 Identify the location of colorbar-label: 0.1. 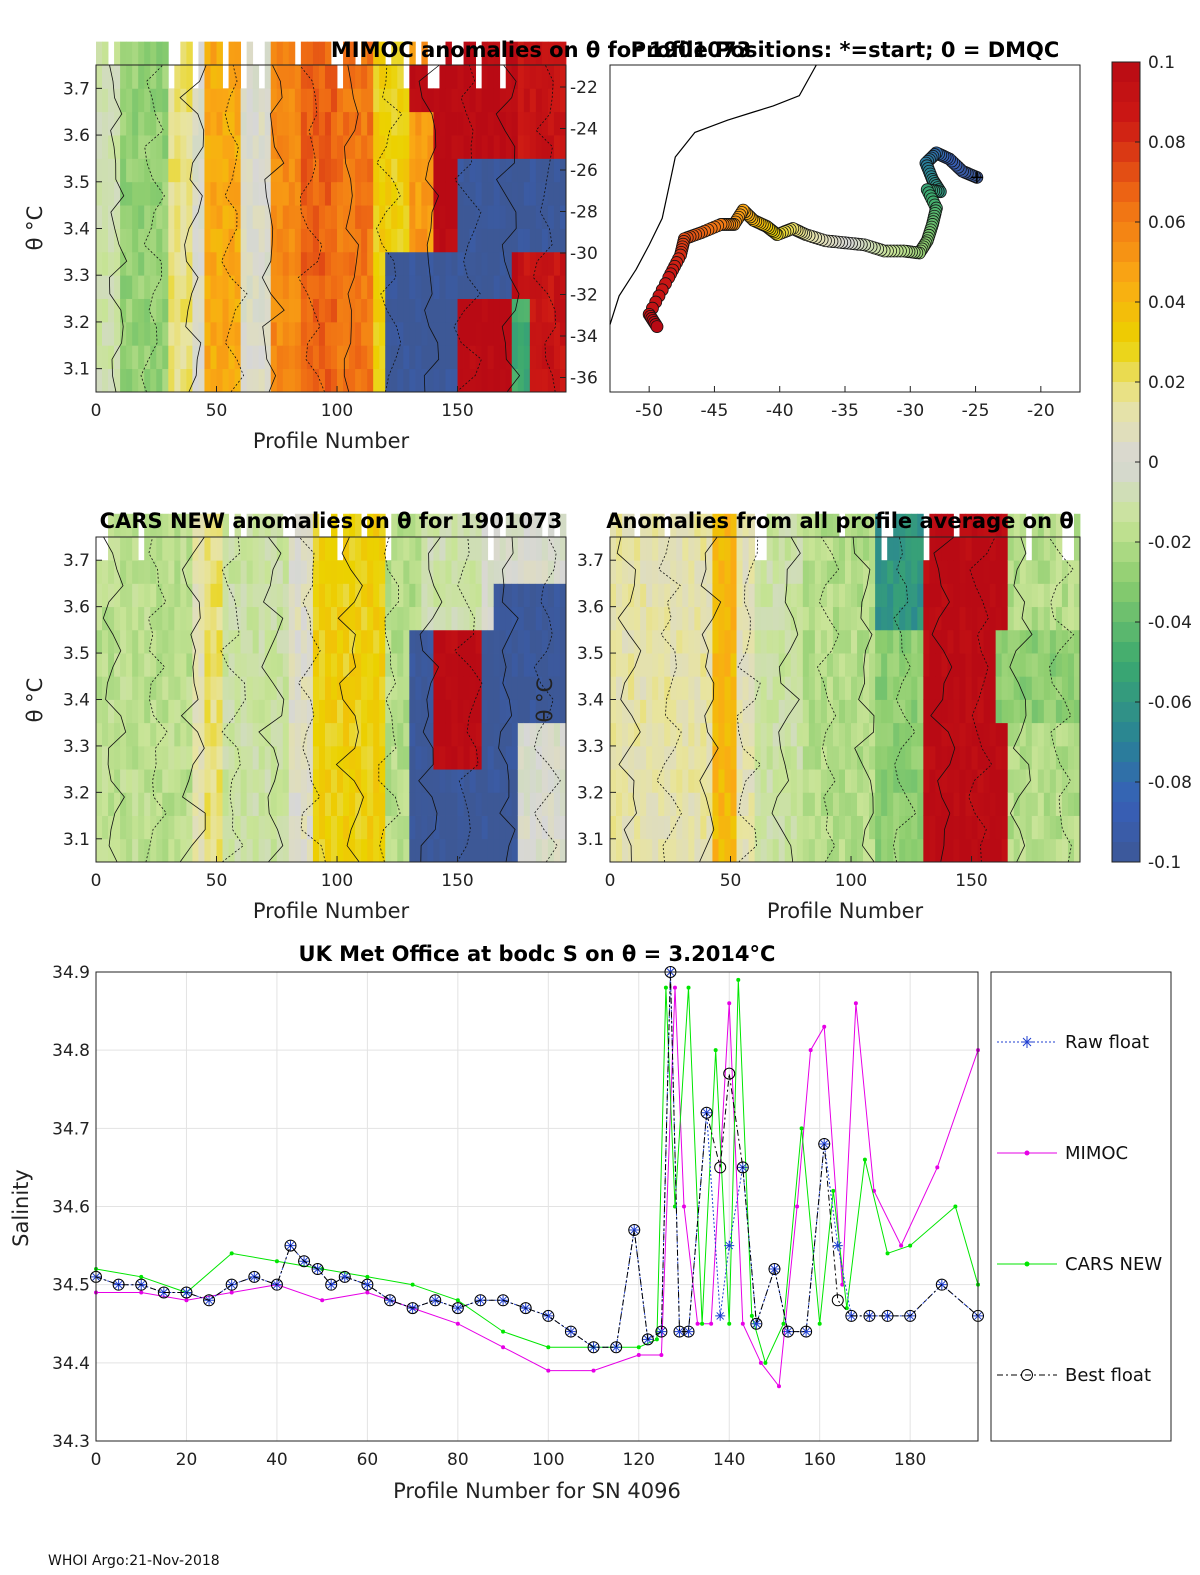
(1161, 63).